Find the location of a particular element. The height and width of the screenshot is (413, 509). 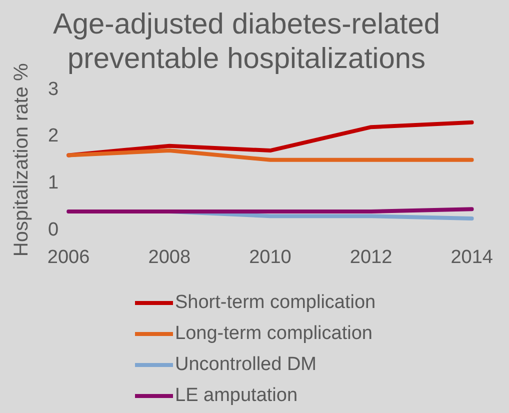

y-tick-label: 2 is located at coordinates (53, 136).